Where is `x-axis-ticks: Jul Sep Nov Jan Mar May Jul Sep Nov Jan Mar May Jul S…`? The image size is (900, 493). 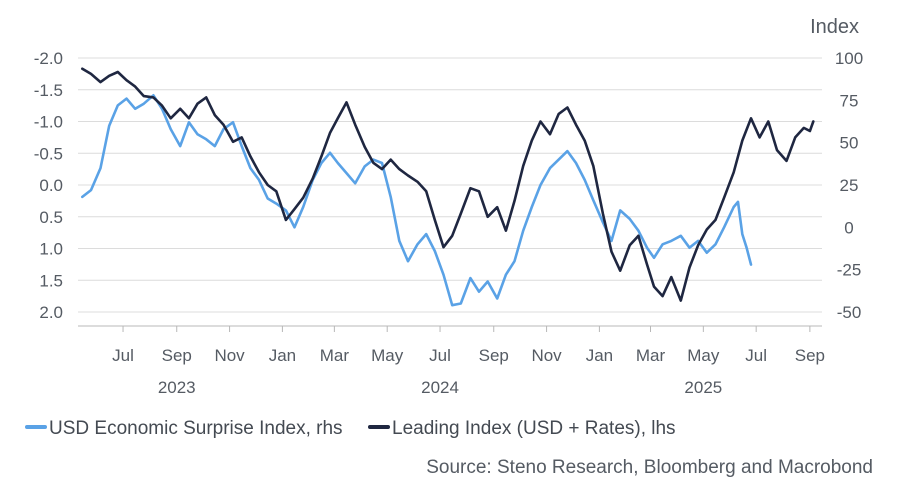
x-axis-ticks: Jul Sep Nov Jan Mar May Jul Sep Nov Jan Mar May Jul S… is located at coordinates (468, 345).